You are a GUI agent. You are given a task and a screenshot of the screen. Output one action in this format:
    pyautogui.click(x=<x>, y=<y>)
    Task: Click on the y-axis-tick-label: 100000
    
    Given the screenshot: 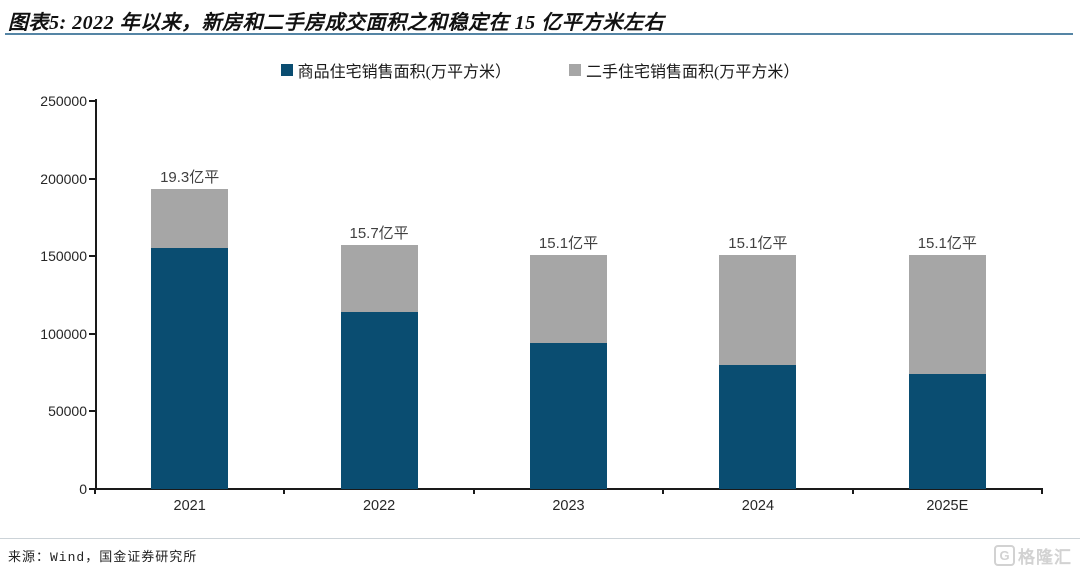 What is the action you would take?
    pyautogui.click(x=63, y=333)
    